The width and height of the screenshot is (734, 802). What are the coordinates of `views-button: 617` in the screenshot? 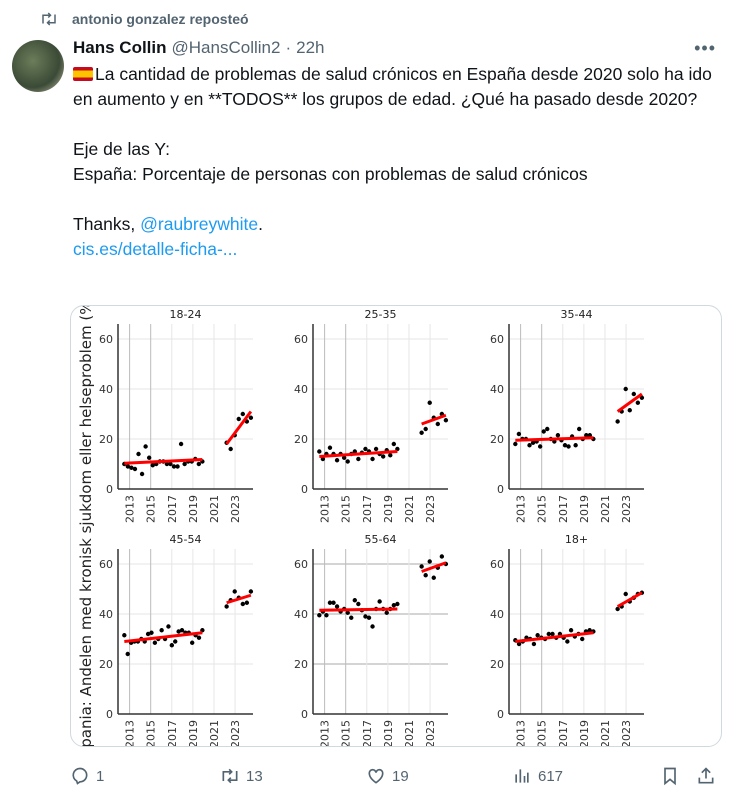 It's located at (537, 776).